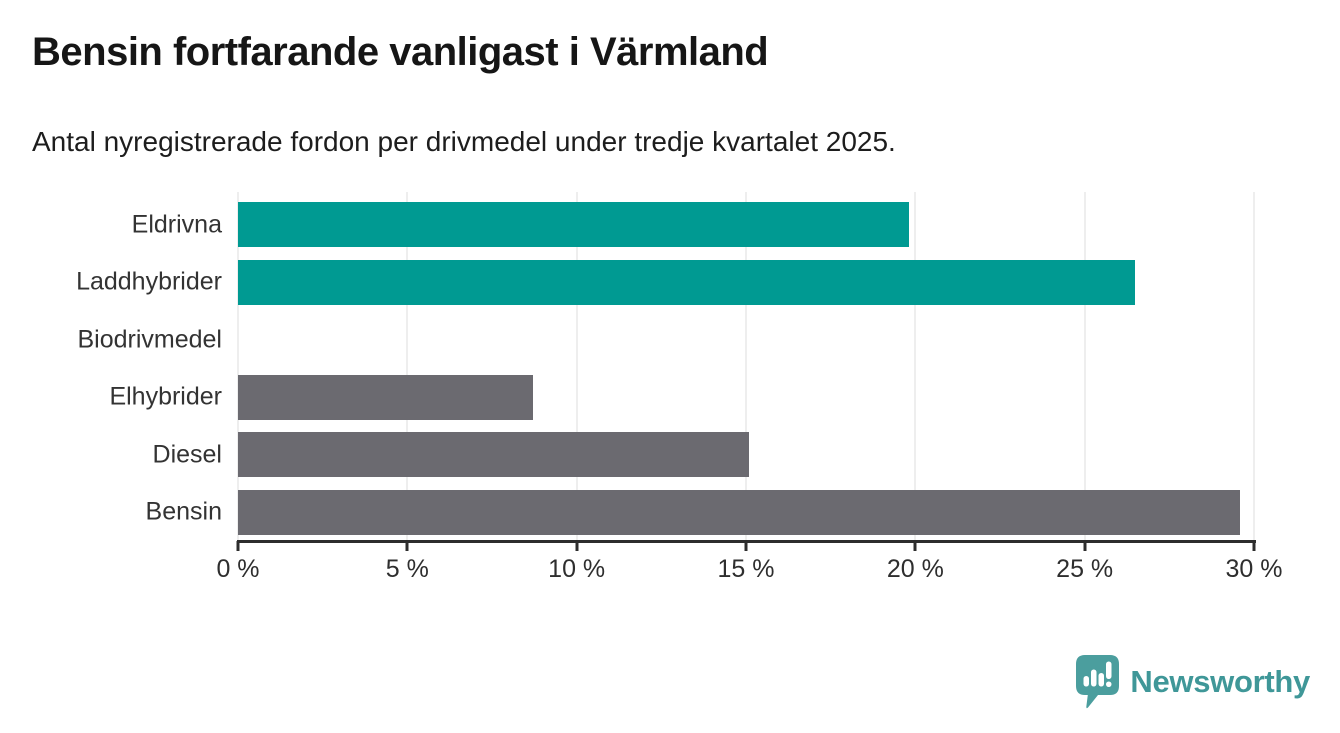 The width and height of the screenshot is (1340, 733). Describe the element at coordinates (1220, 681) in the screenshot. I see `newsworthy-logo-text: Newsworthy` at that location.